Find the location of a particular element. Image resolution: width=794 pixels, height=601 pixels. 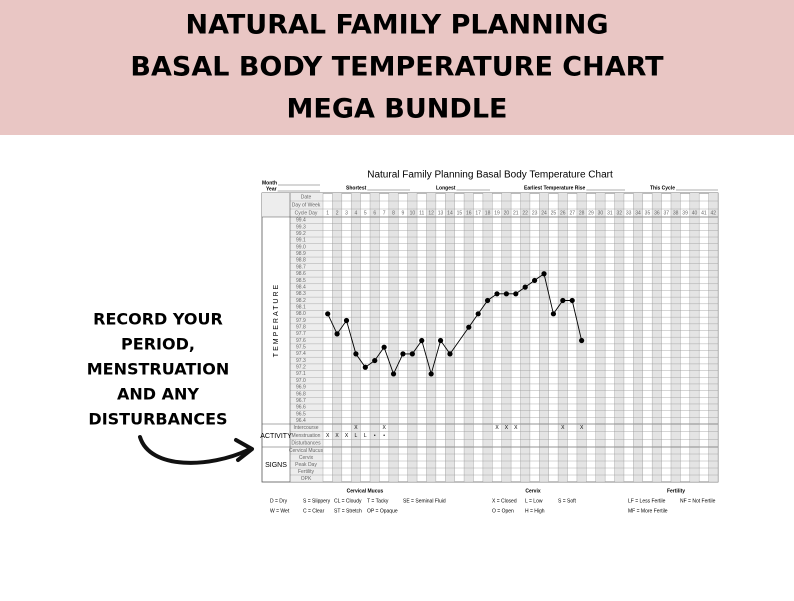

cycle-day: 22 is located at coordinates (525, 213).